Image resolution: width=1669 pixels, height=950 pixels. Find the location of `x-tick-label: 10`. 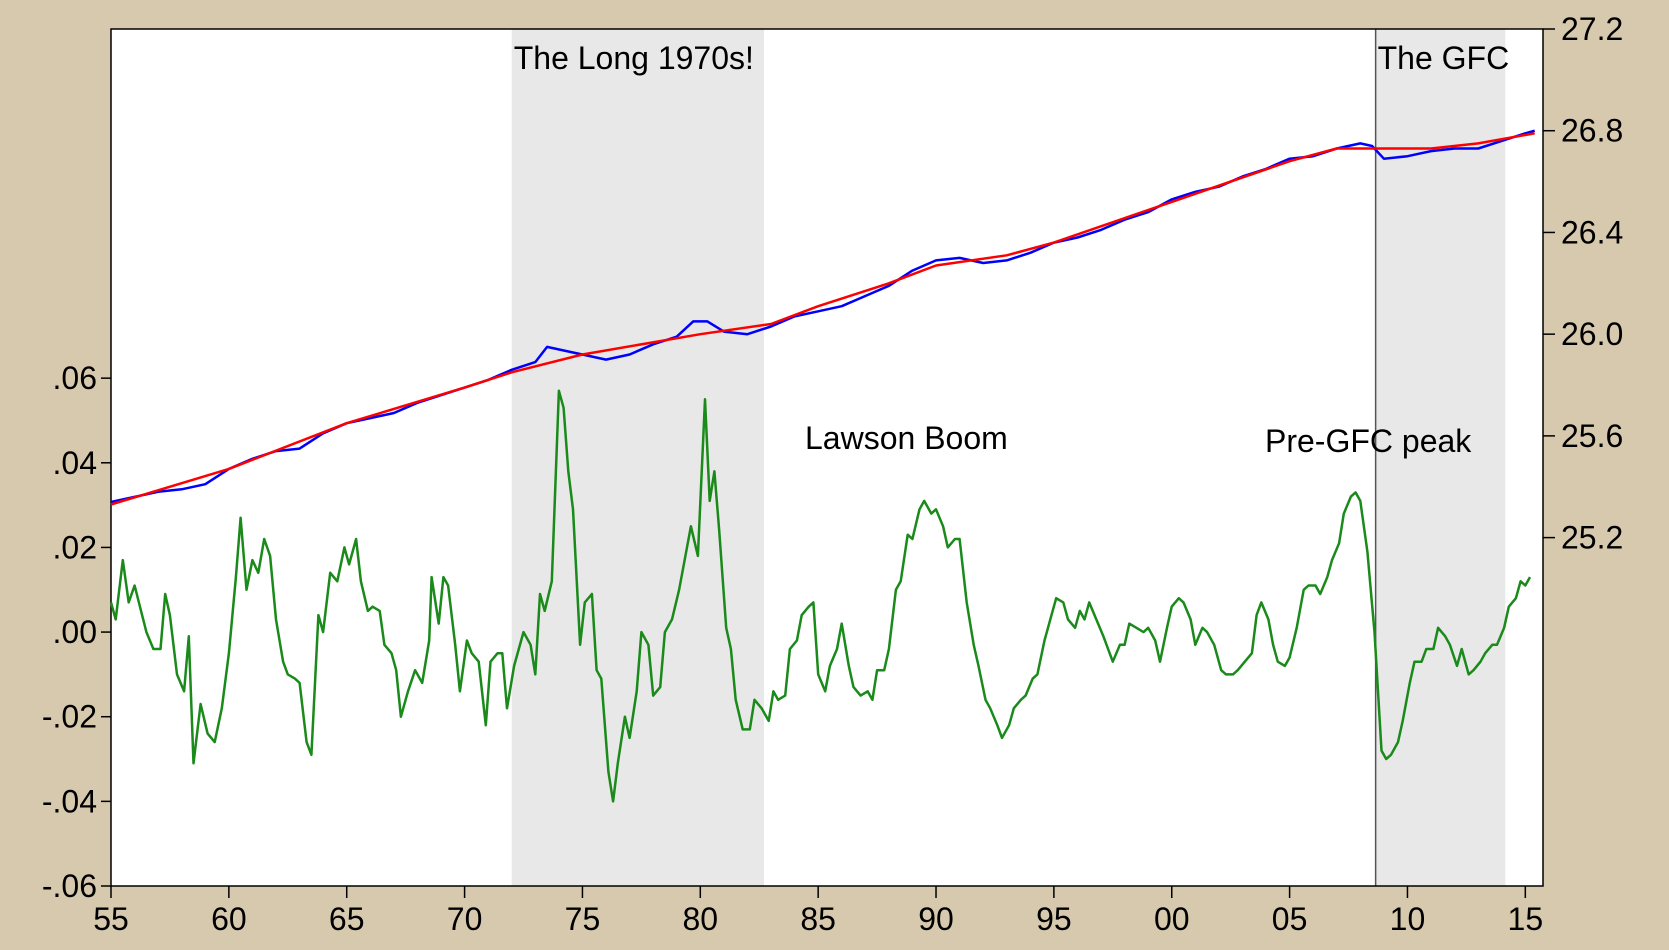

x-tick-label: 10 is located at coordinates (1408, 919).